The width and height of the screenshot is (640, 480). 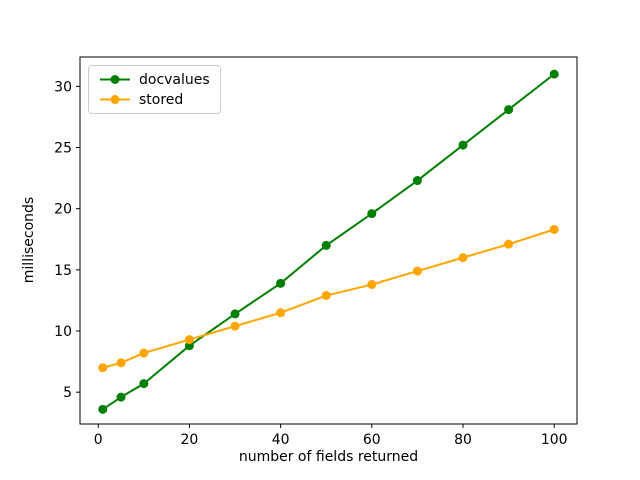 I want to click on y-tick-label: 20, so click(x=63, y=210).